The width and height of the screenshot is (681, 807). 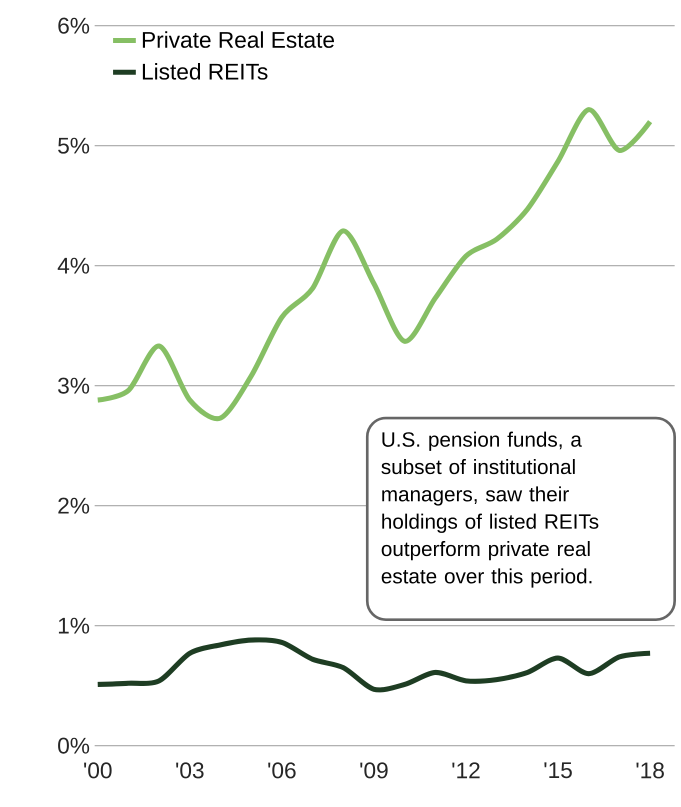 What do you see at coordinates (282, 770) in the screenshot?
I see `x-tick-label: '06` at bounding box center [282, 770].